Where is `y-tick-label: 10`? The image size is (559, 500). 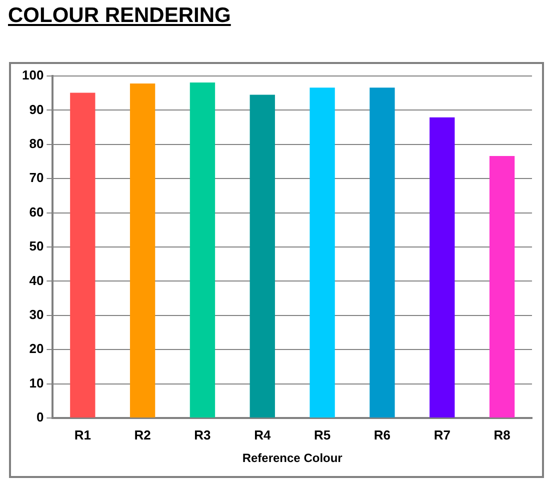 y-tick-label: 10 is located at coordinates (36, 382).